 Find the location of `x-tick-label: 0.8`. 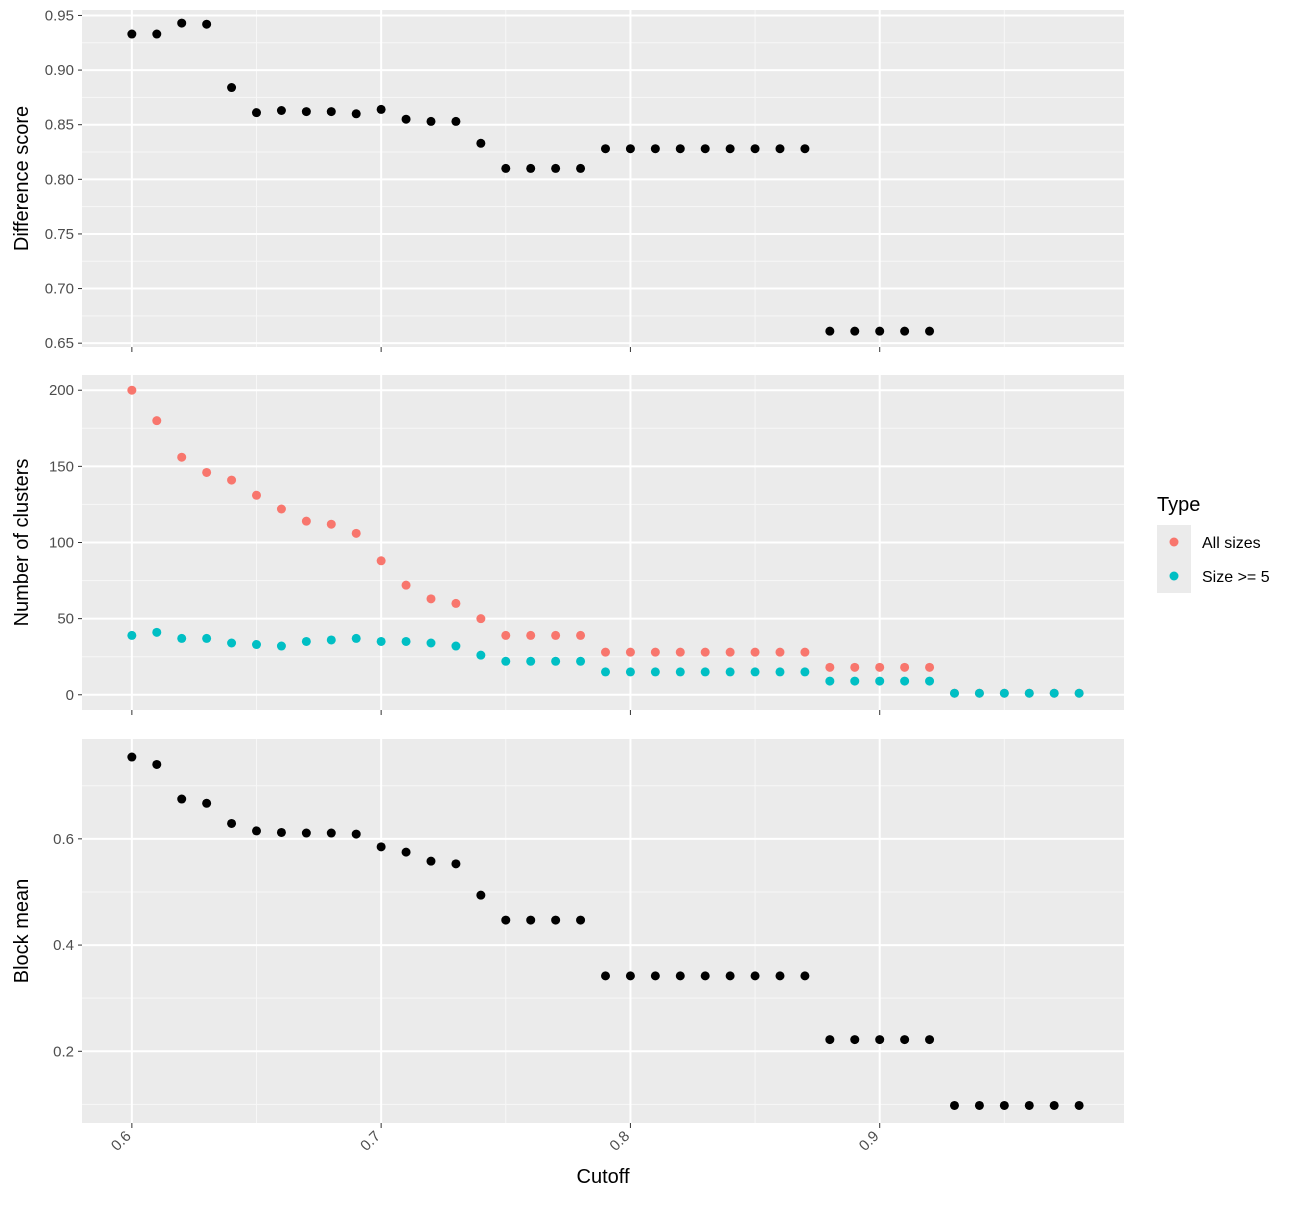

x-tick-label: 0.8 is located at coordinates (619, 1141).